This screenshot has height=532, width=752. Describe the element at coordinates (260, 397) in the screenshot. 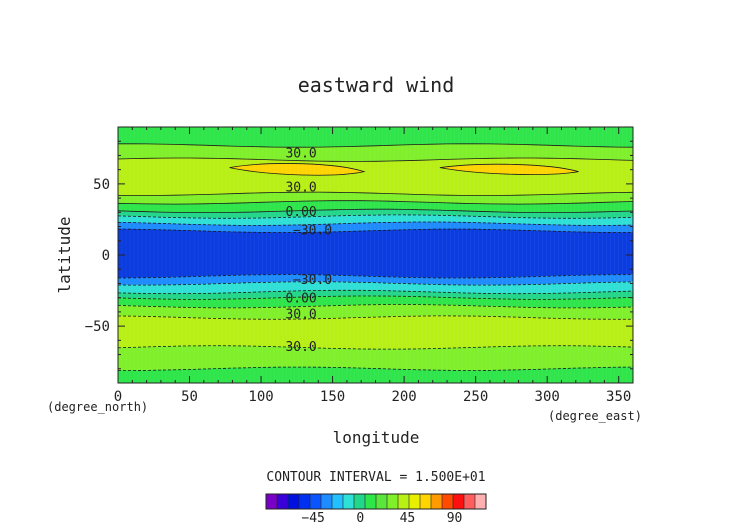

I see `x-tick-label: 100` at that location.